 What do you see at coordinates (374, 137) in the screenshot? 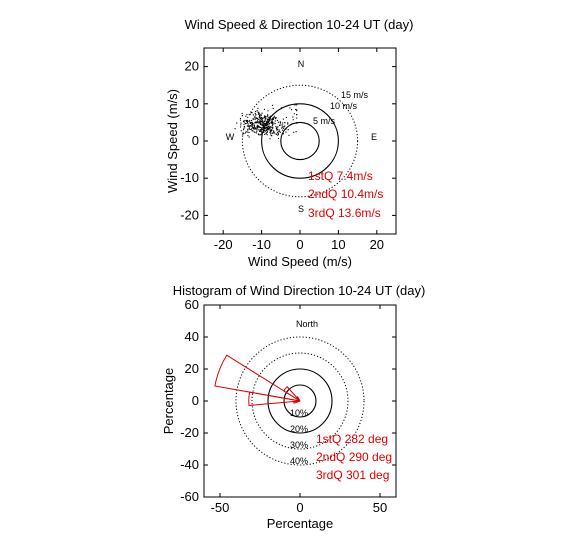
I see `chart1-compass-east: E` at bounding box center [374, 137].